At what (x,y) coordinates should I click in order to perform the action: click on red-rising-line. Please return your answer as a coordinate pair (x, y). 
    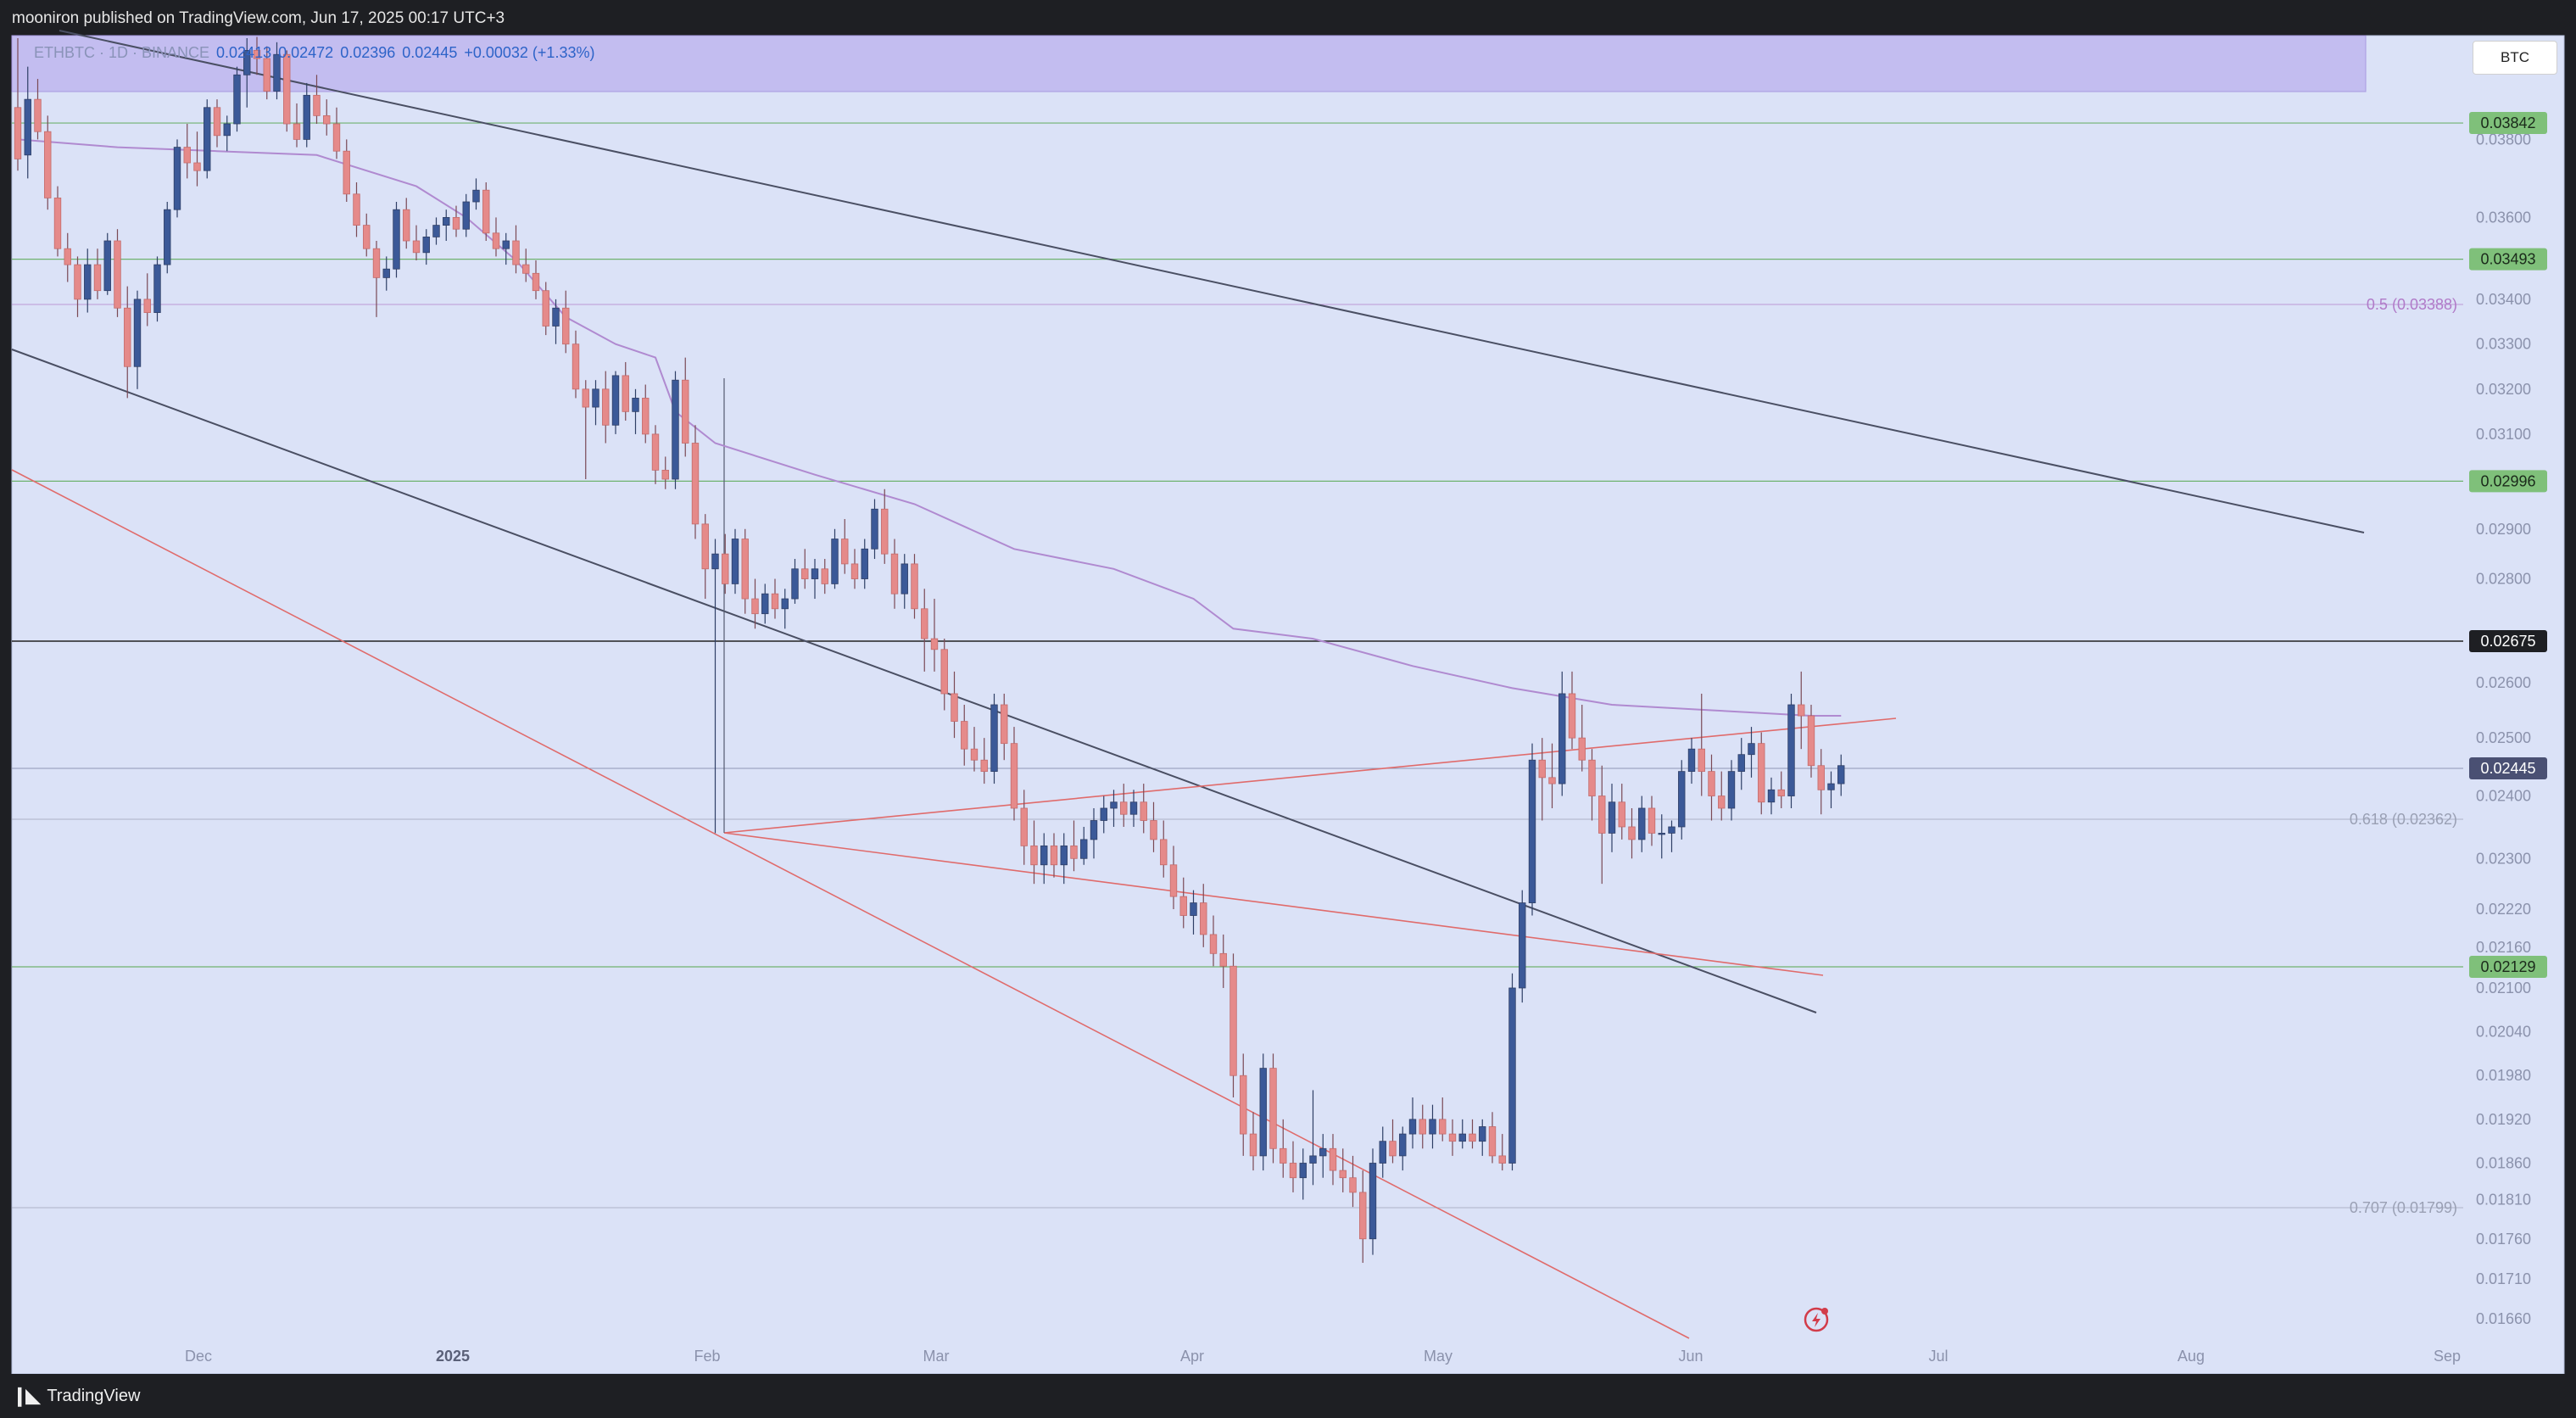
    Looking at the image, I should click on (1310, 775).